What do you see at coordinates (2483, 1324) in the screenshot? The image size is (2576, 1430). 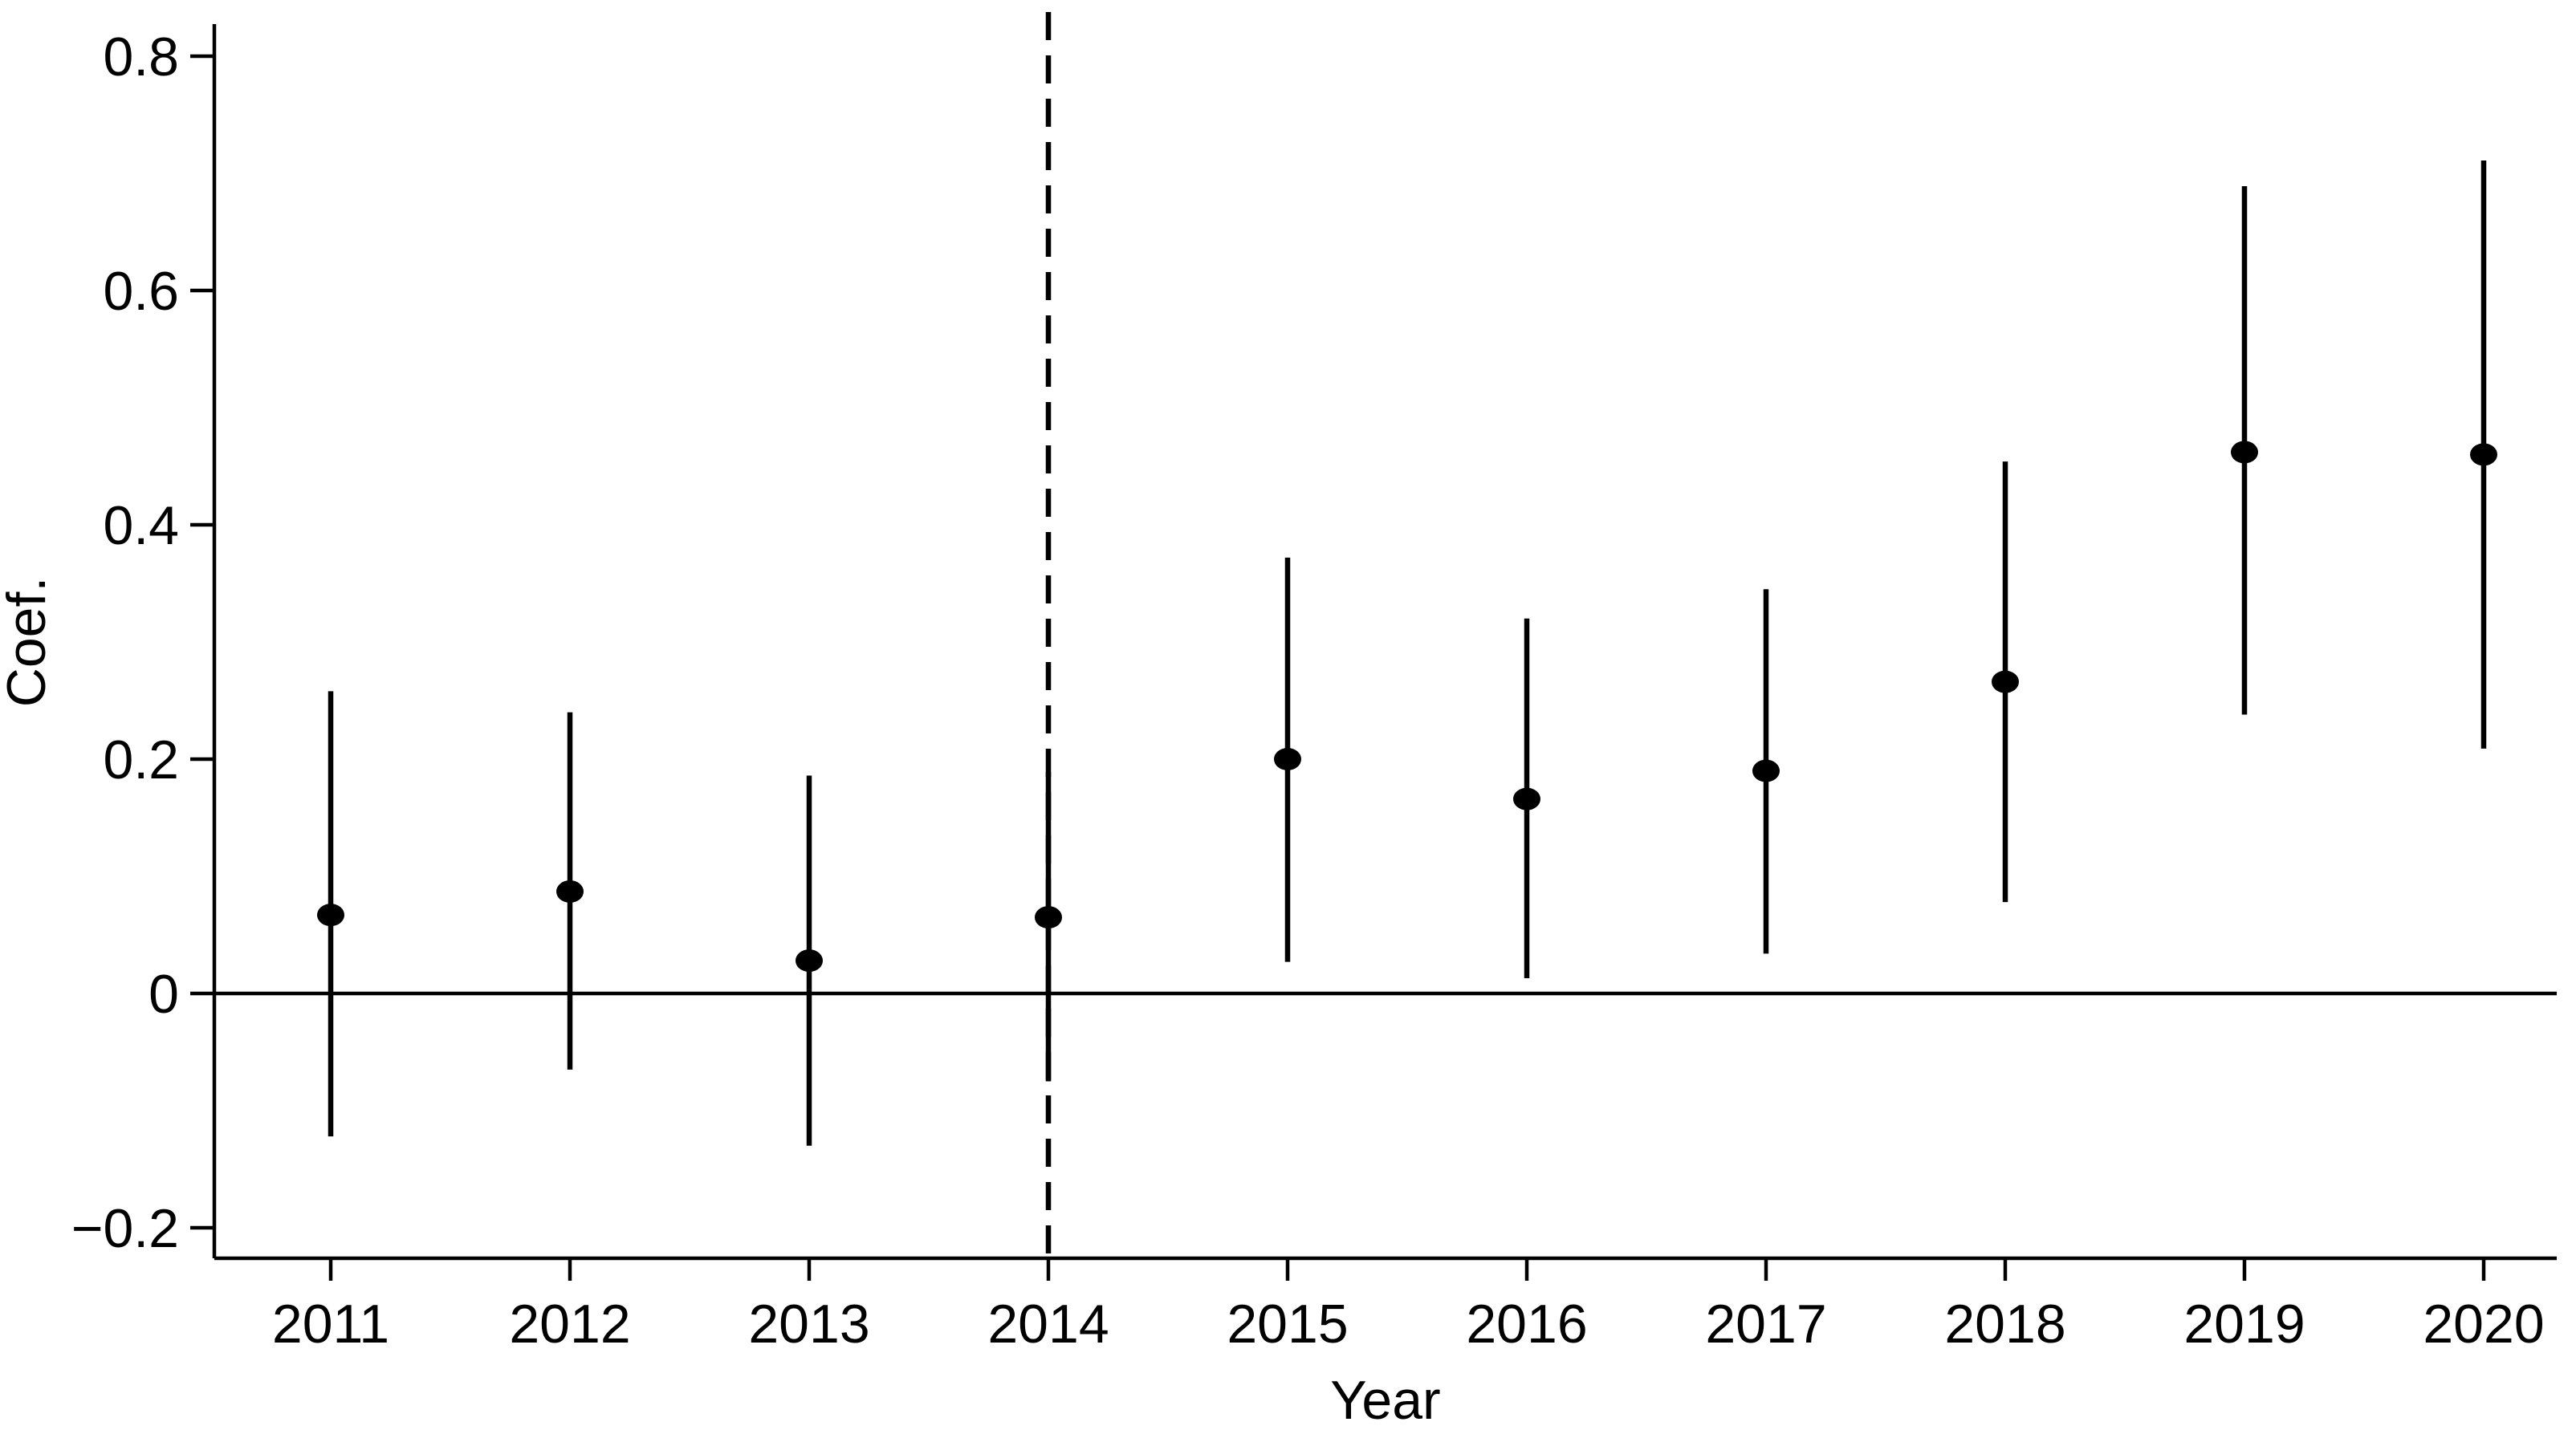 I see `x-tick-label-2020: 2020` at bounding box center [2483, 1324].